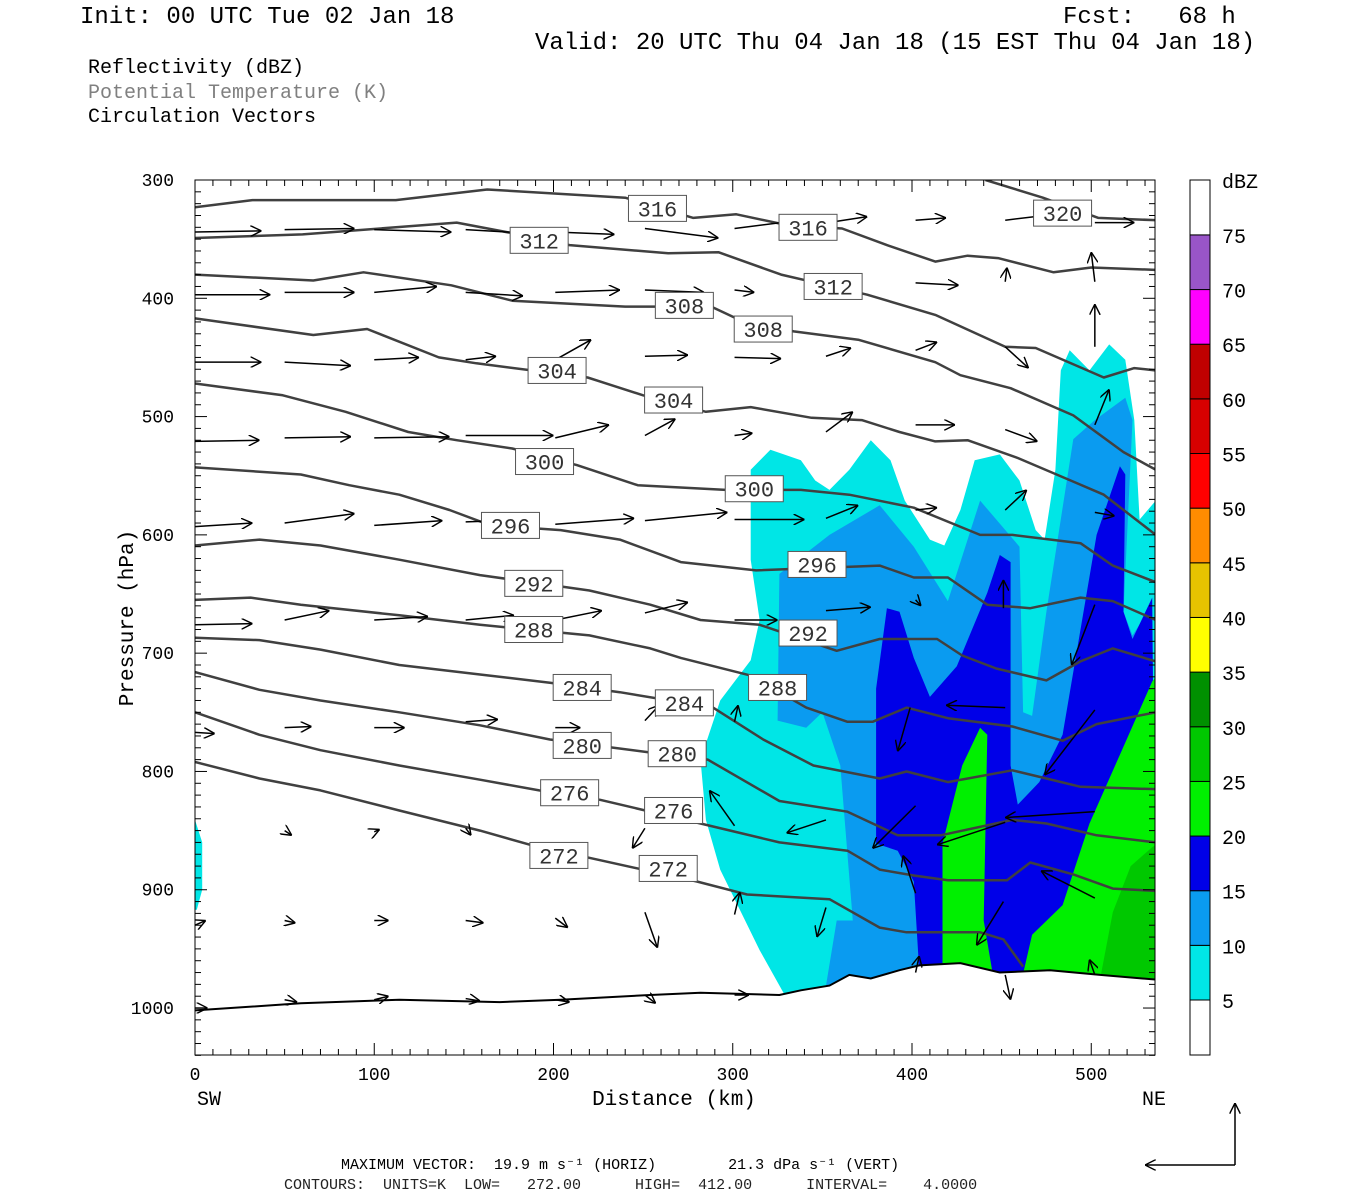  I want to click on contour-label-text: 308, so click(763, 331).